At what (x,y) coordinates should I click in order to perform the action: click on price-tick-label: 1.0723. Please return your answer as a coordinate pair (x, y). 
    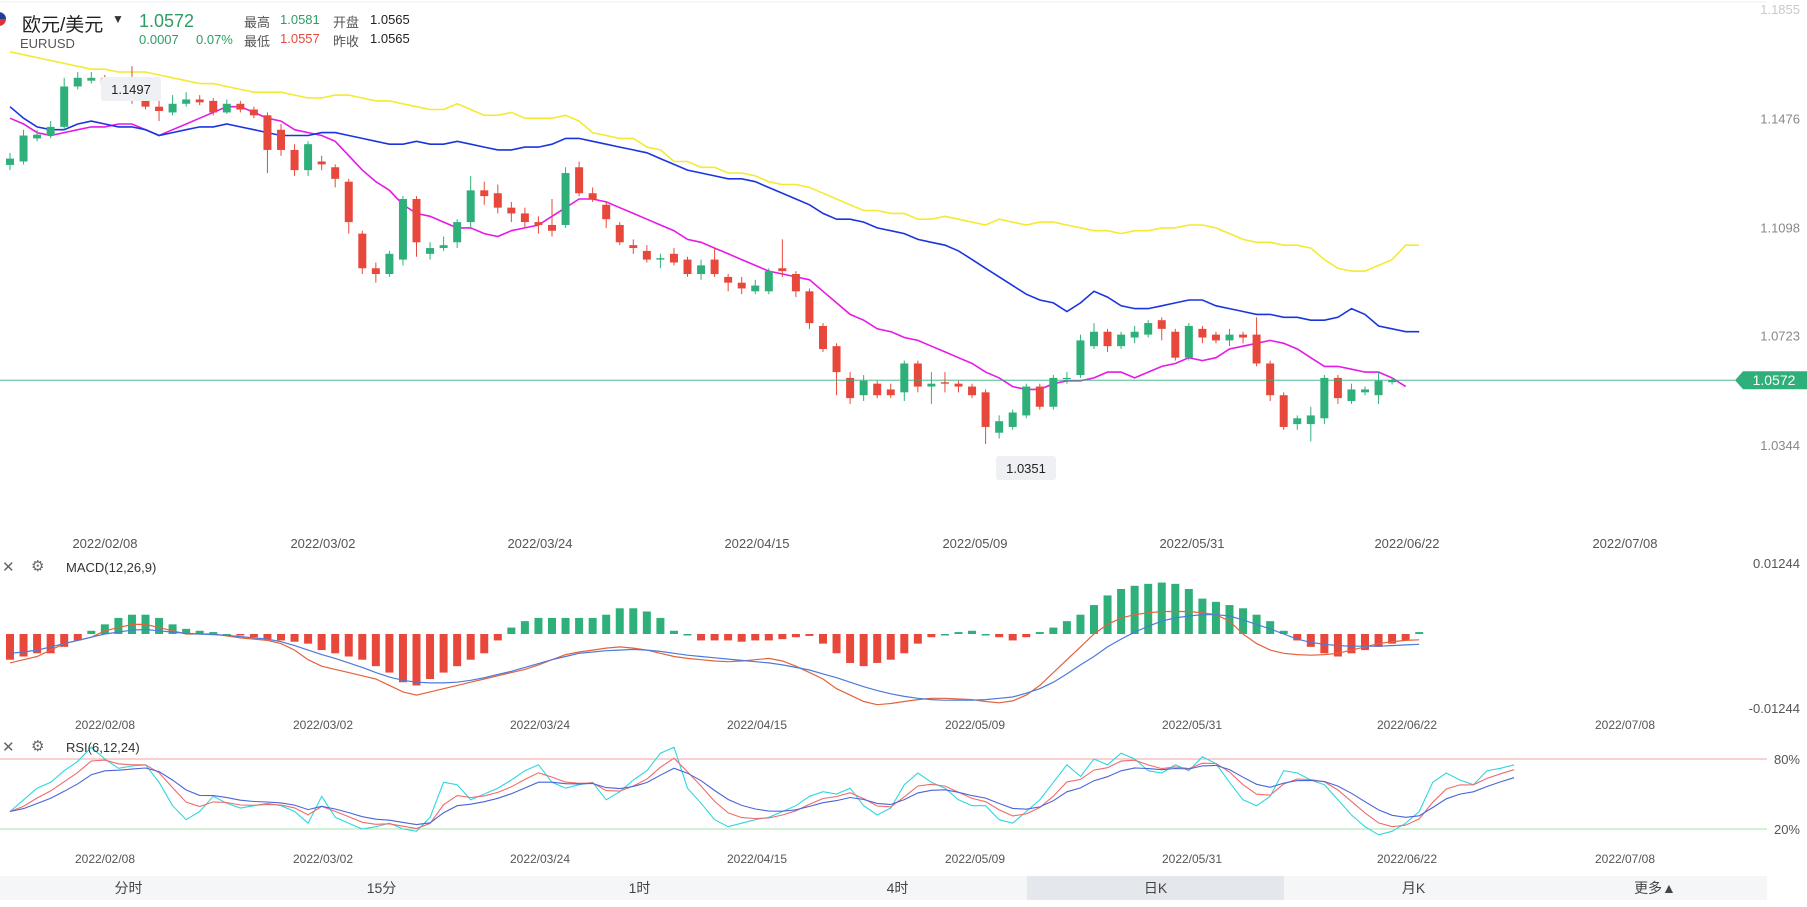
    Looking at the image, I should click on (1780, 336).